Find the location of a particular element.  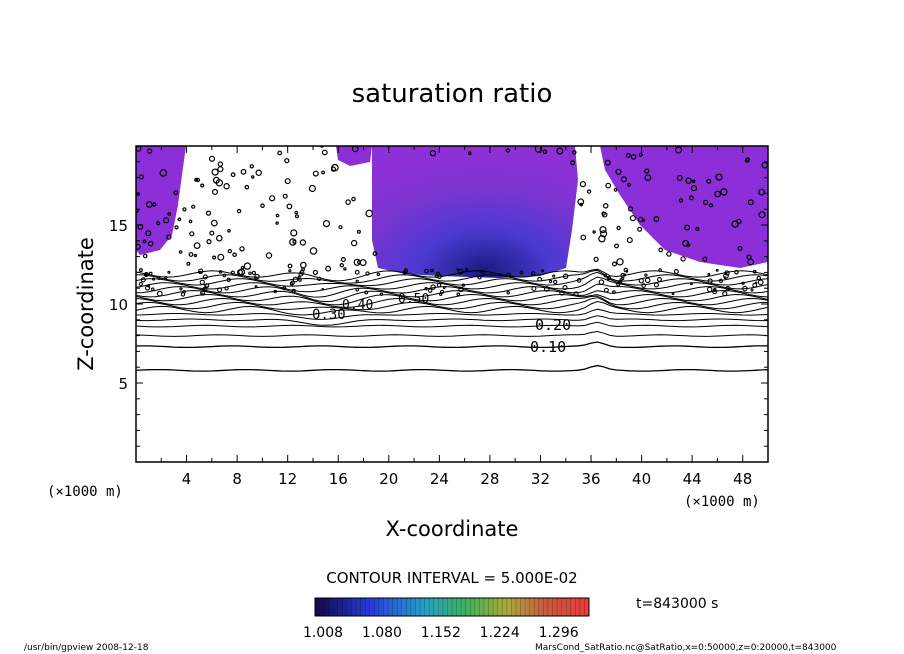

x-tick-label: 16 is located at coordinates (338, 479).